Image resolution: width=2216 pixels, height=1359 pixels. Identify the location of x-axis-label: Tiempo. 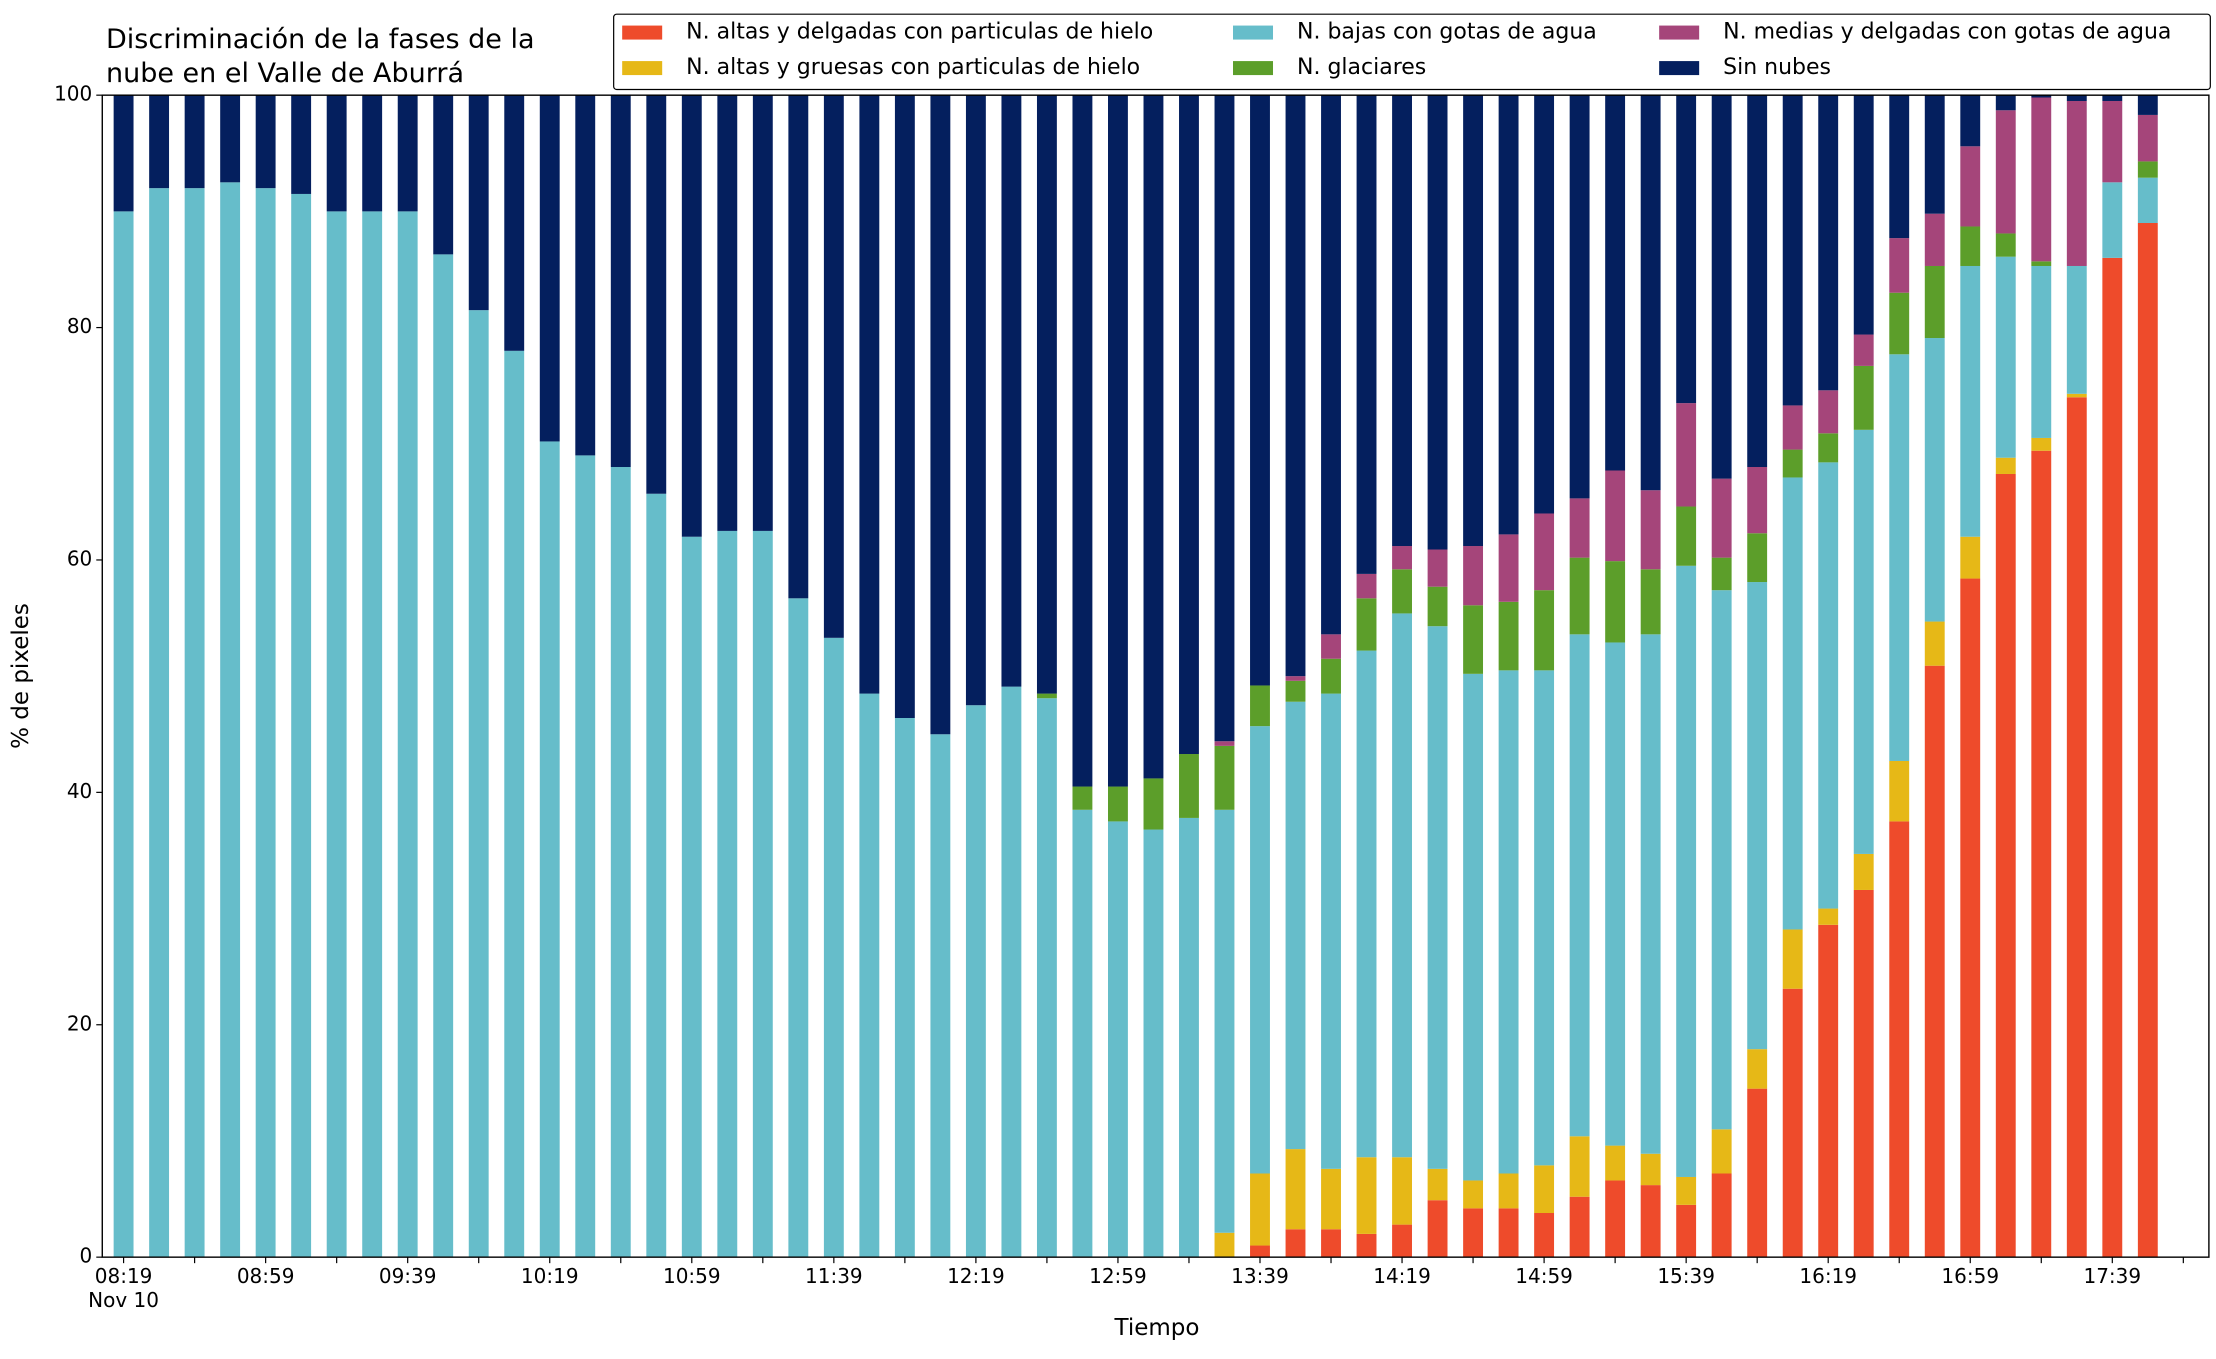
(1157, 1328).